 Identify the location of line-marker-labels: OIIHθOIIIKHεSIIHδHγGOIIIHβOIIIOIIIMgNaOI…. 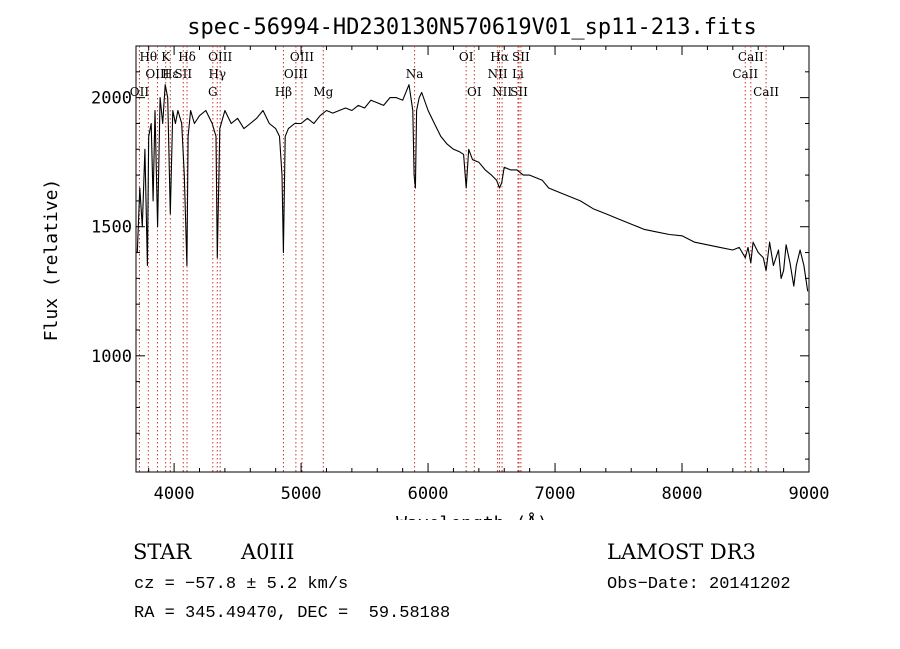
(454, 74).